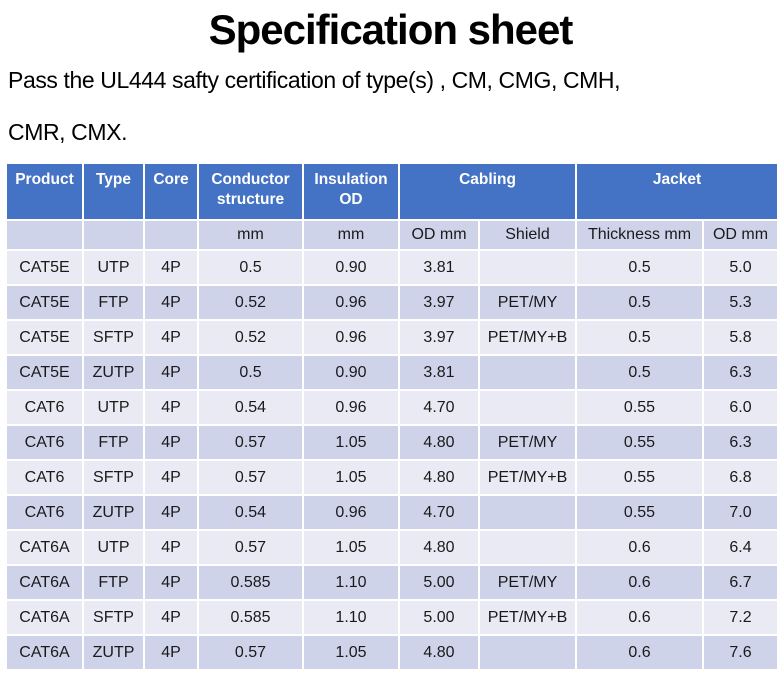 Image resolution: width=781 pixels, height=678 pixels. I want to click on units-cell-insulation-mm: mm, so click(351, 235).